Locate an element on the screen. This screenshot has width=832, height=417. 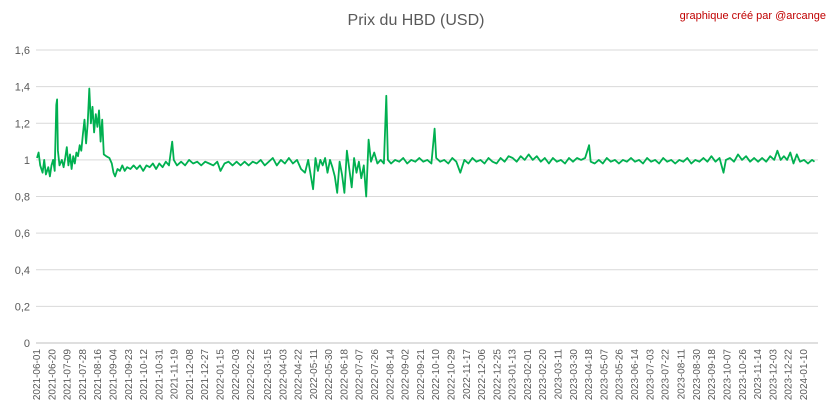
x-tick-label: 2023-02-01 is located at coordinates (528, 375).